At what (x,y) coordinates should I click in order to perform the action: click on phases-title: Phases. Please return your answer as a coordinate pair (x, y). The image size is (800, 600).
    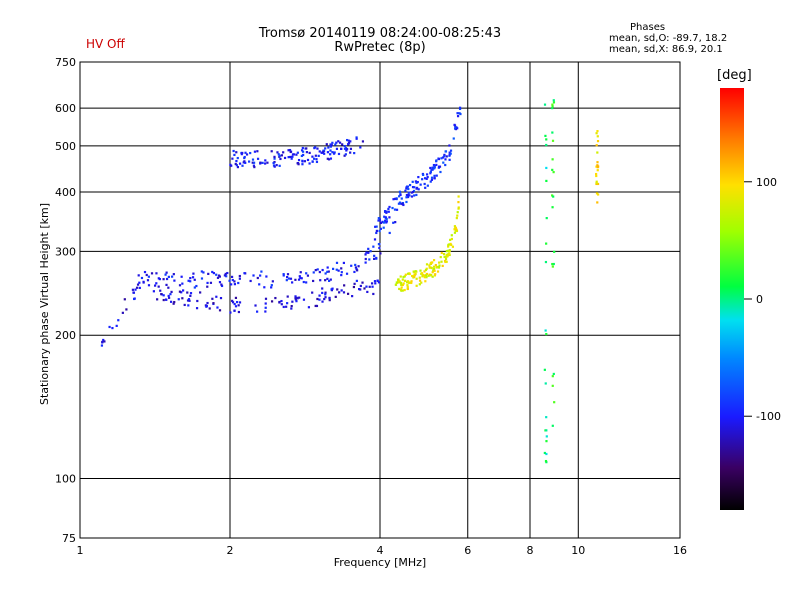
    Looking at the image, I should click on (648, 27).